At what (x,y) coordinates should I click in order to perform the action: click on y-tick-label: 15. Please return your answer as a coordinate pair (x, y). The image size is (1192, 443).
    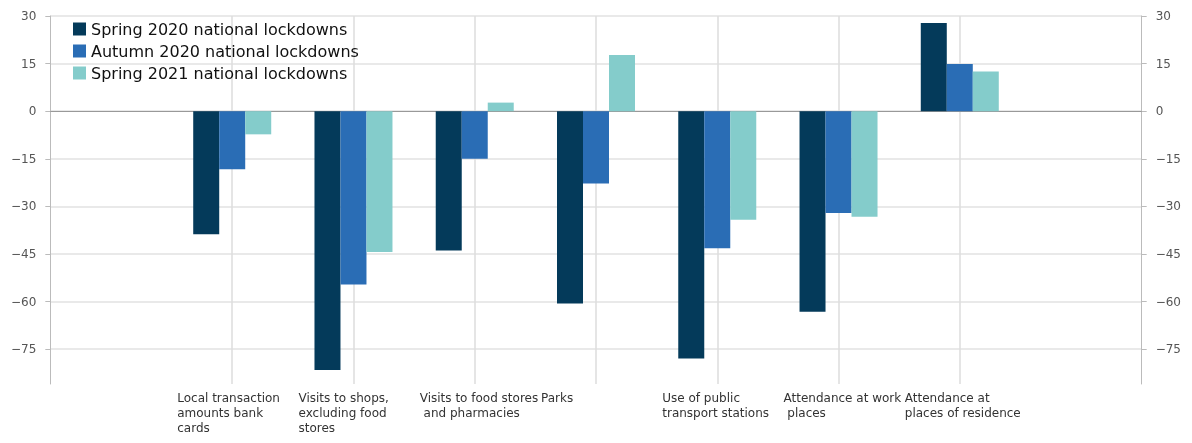
    Looking at the image, I should click on (29, 63).